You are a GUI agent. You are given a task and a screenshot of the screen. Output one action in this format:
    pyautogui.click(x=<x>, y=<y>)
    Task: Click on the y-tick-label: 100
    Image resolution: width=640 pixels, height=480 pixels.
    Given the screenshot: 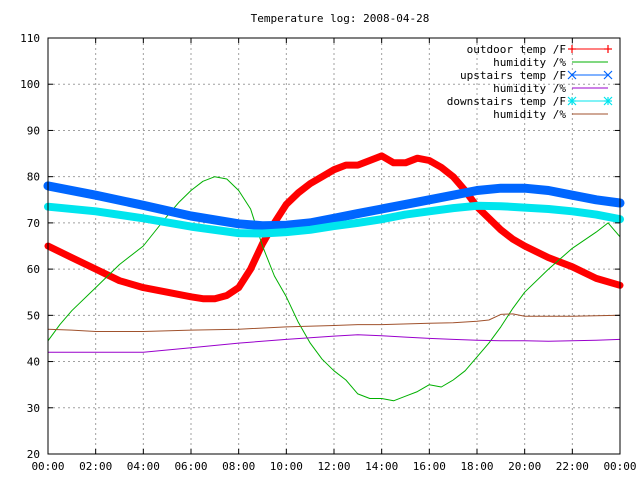 What is the action you would take?
    pyautogui.click(x=30, y=84)
    